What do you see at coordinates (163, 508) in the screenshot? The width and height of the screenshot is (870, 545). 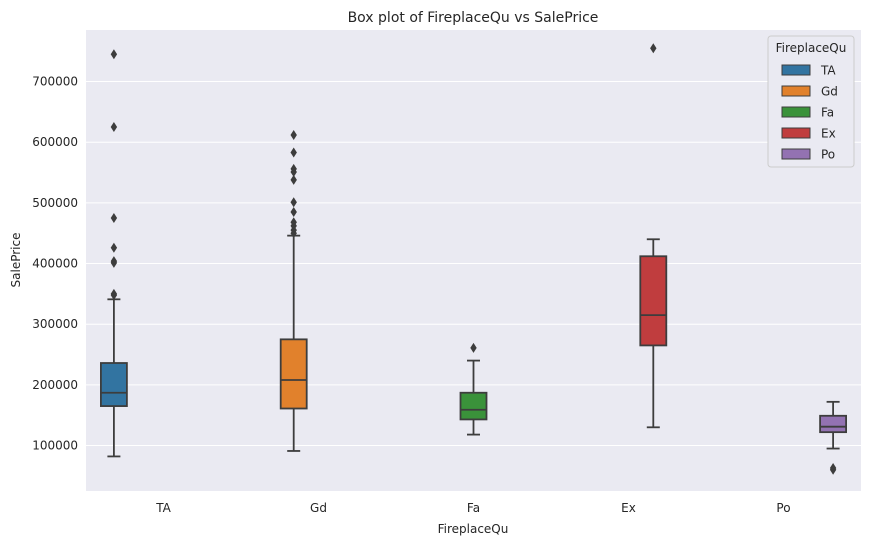 I see `x-tick-label: TA` at bounding box center [163, 508].